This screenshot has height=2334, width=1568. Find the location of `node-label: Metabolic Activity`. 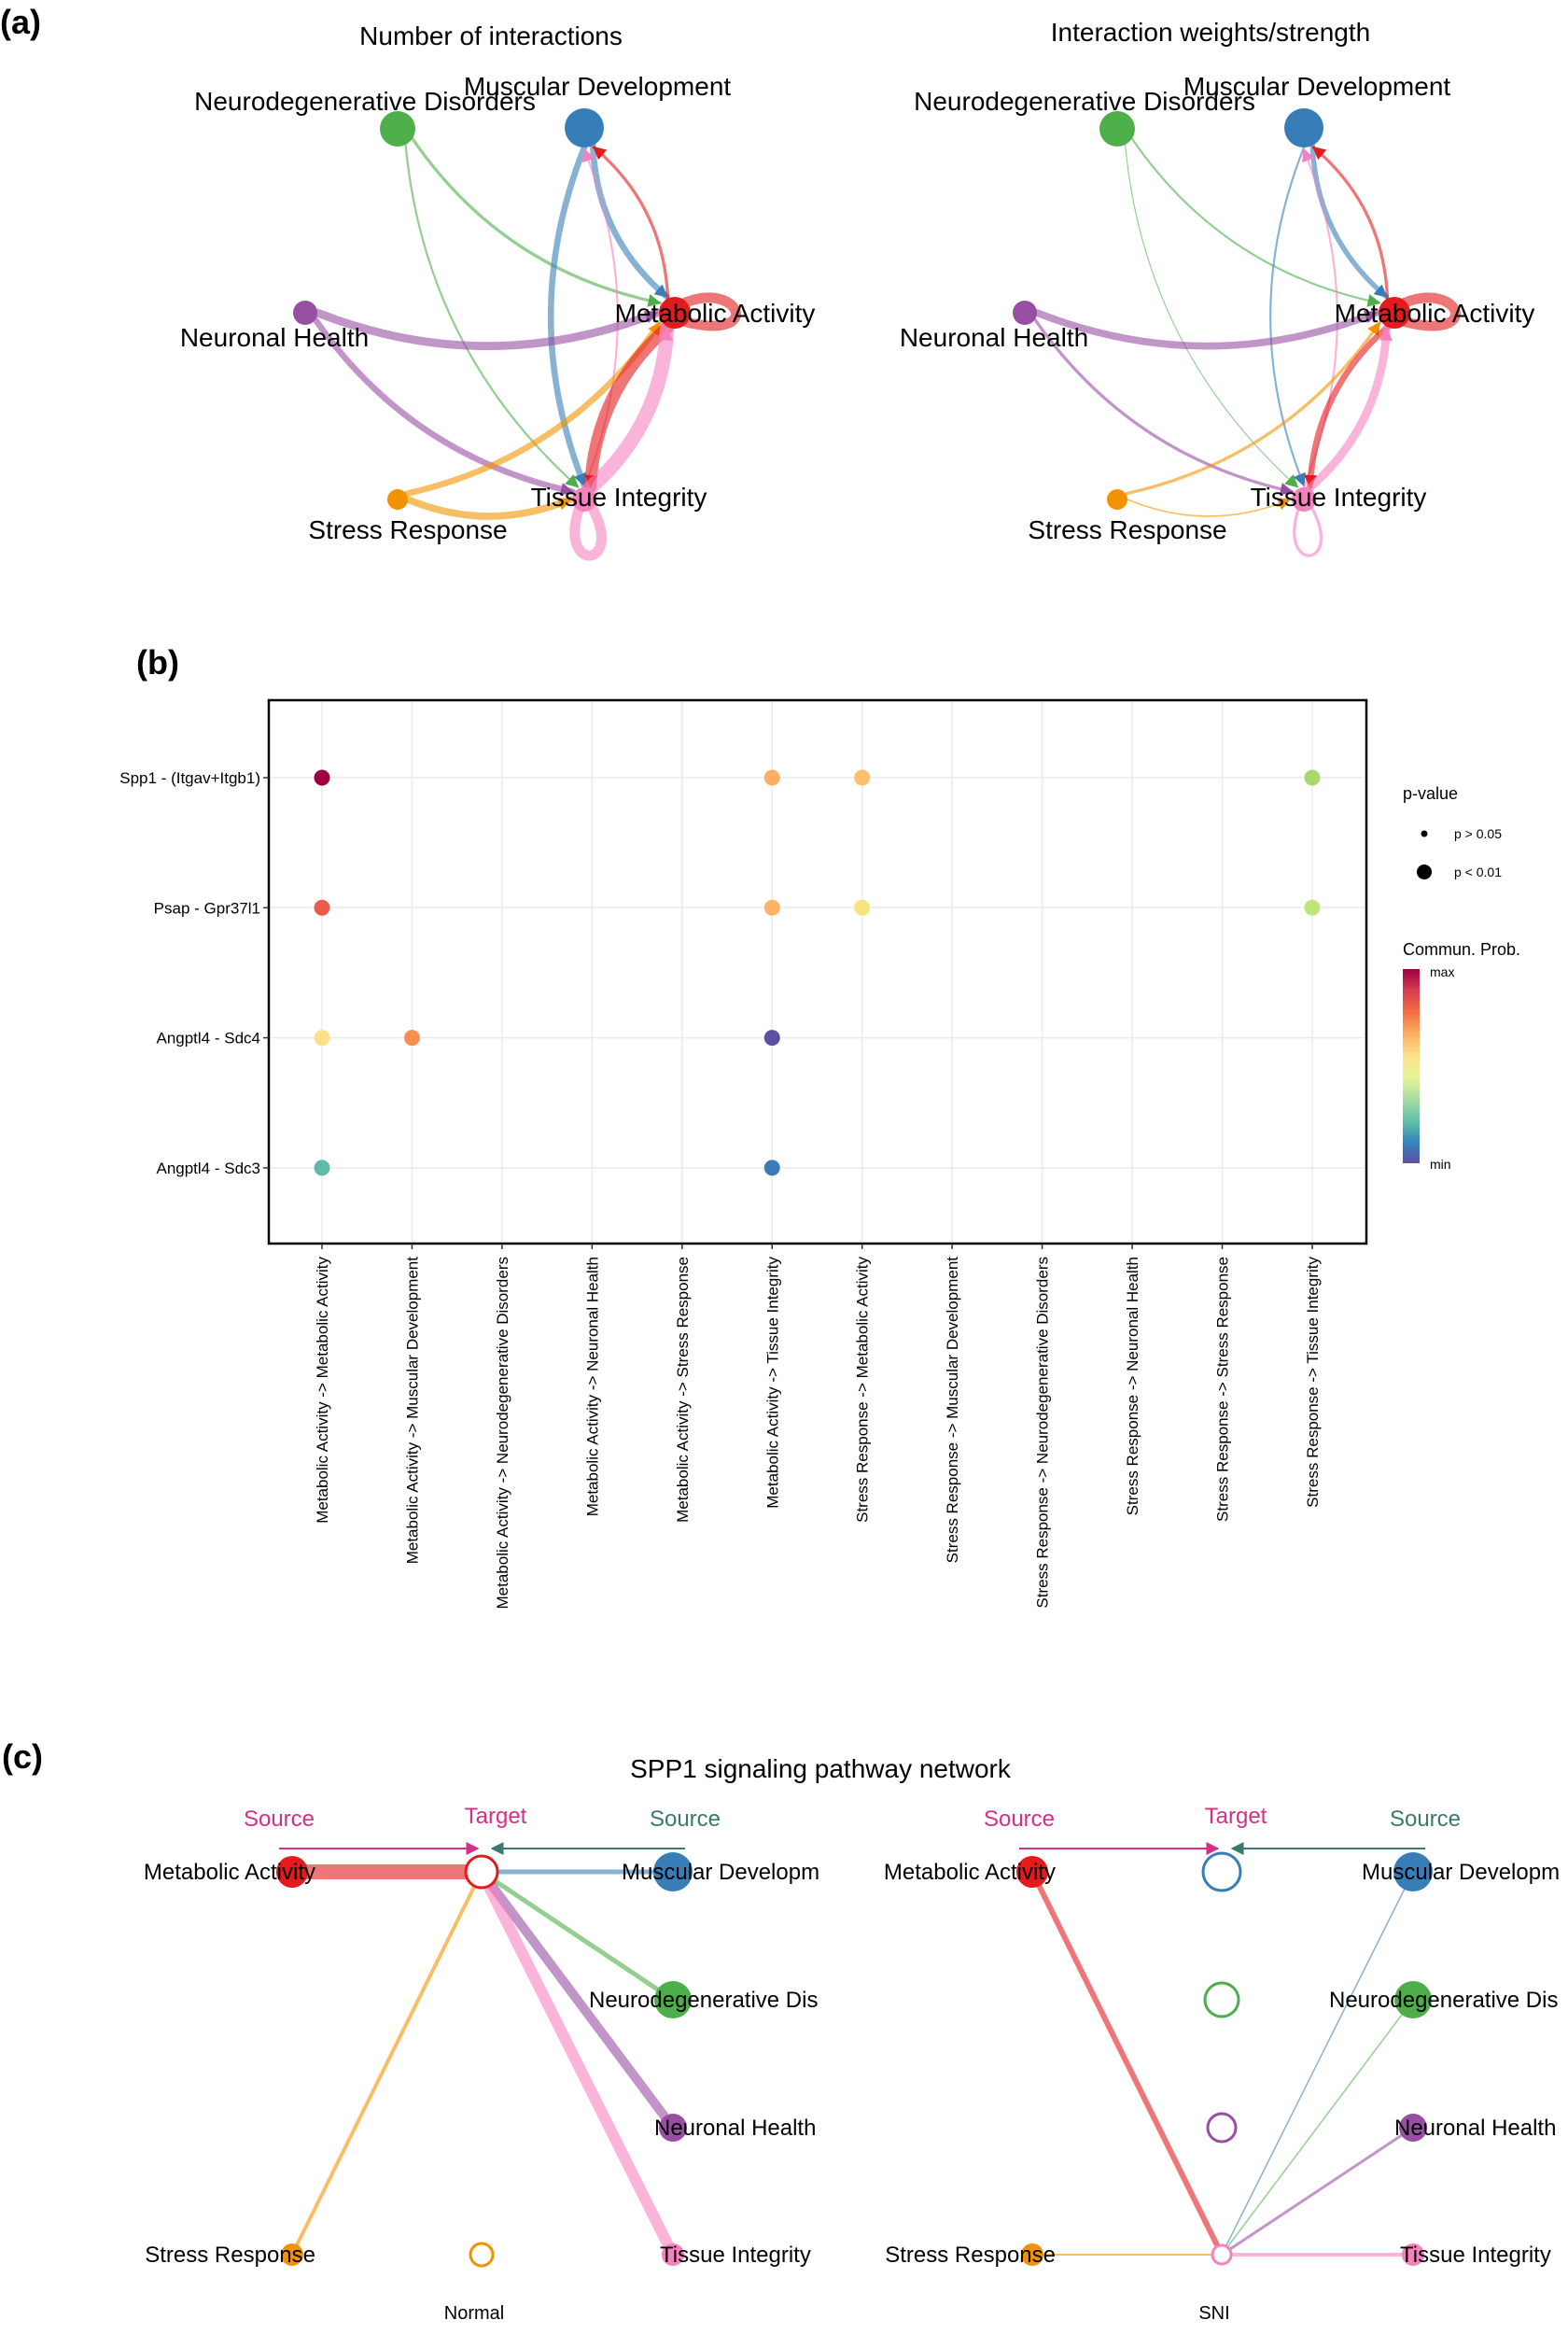

node-label: Metabolic Activity is located at coordinates (1435, 313).